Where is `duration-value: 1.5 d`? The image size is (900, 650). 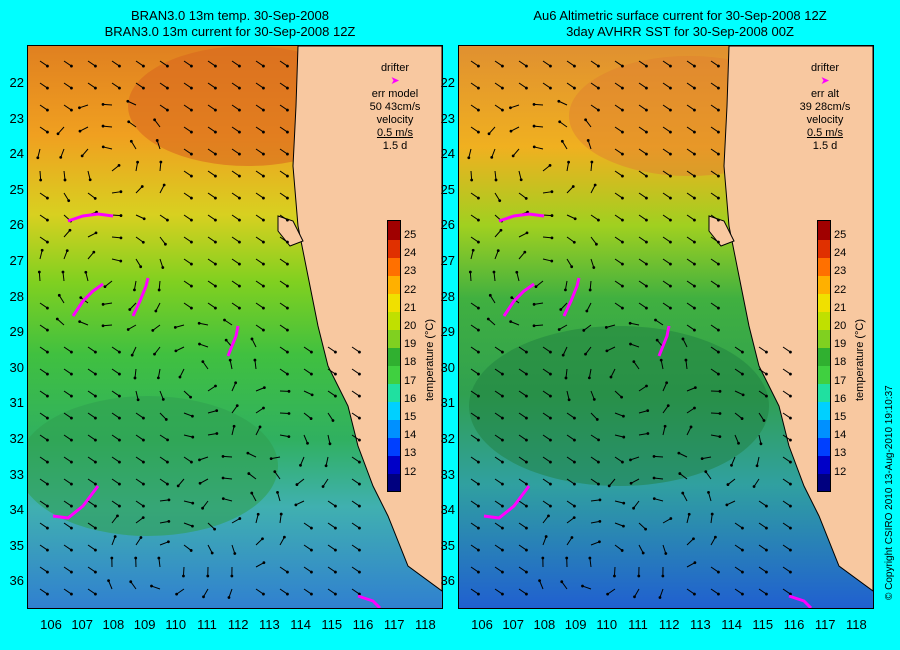 duration-value: 1.5 d is located at coordinates (395, 146).